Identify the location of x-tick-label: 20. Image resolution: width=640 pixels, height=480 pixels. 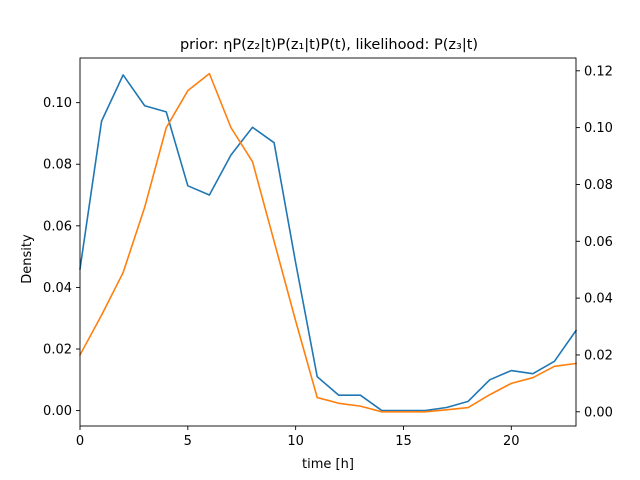
(511, 441).